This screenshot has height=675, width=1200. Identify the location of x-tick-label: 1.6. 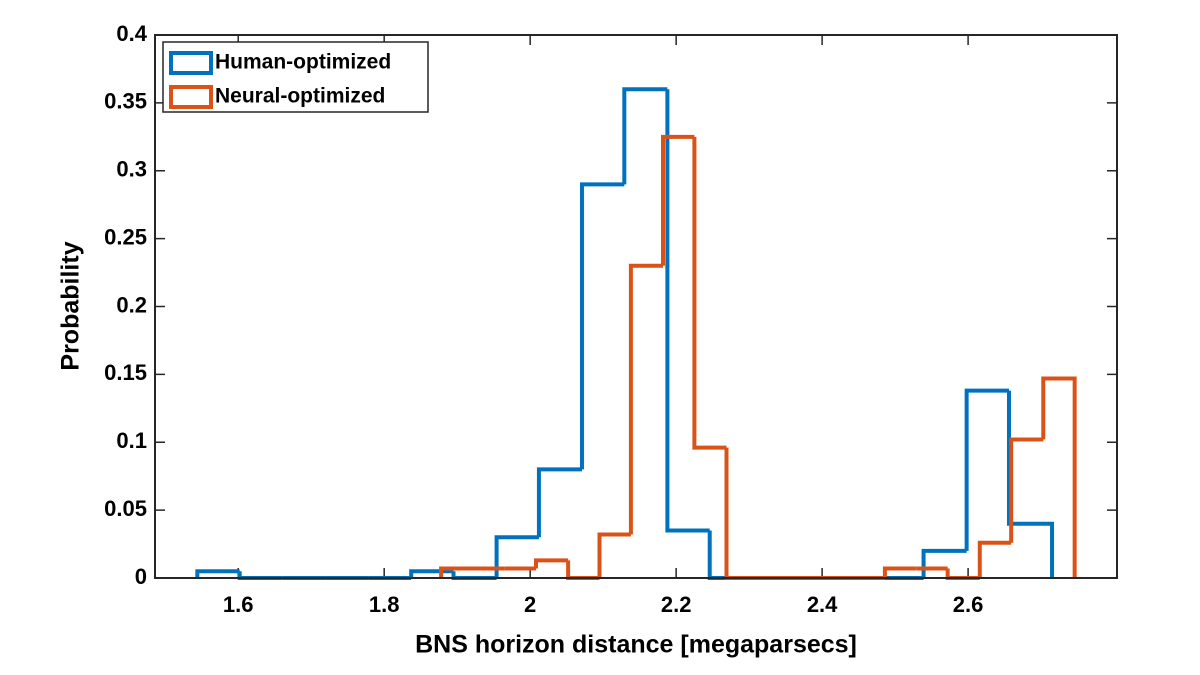
(238, 604).